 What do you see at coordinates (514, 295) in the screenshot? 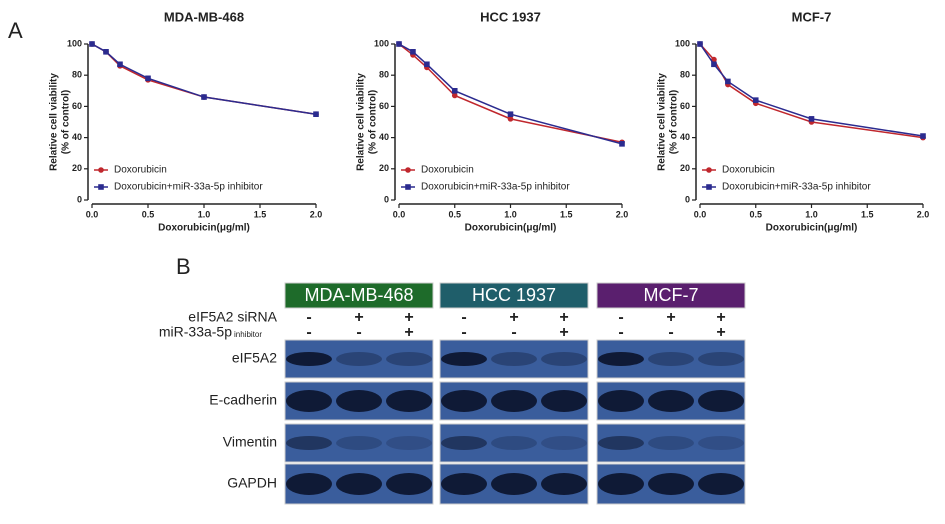
I see `cell-line-name: HCC 1937` at bounding box center [514, 295].